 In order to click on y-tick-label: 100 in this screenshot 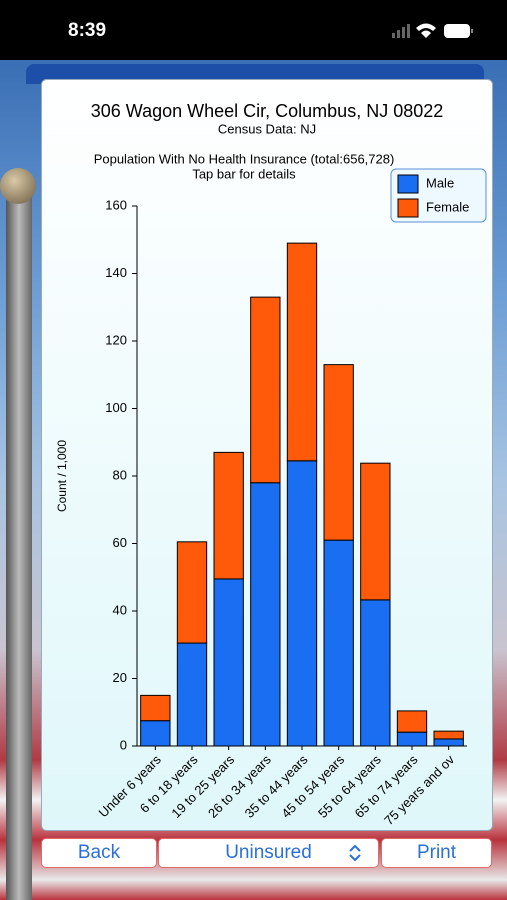, I will do `click(116, 407)`.